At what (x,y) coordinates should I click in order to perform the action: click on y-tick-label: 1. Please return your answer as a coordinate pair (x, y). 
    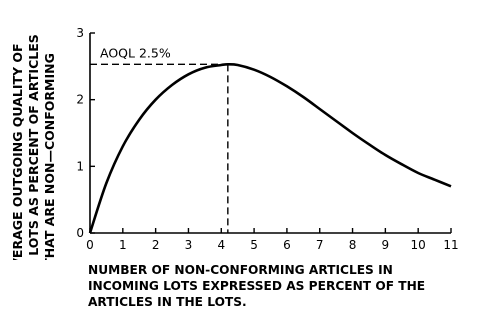
    Looking at the image, I should click on (80, 166).